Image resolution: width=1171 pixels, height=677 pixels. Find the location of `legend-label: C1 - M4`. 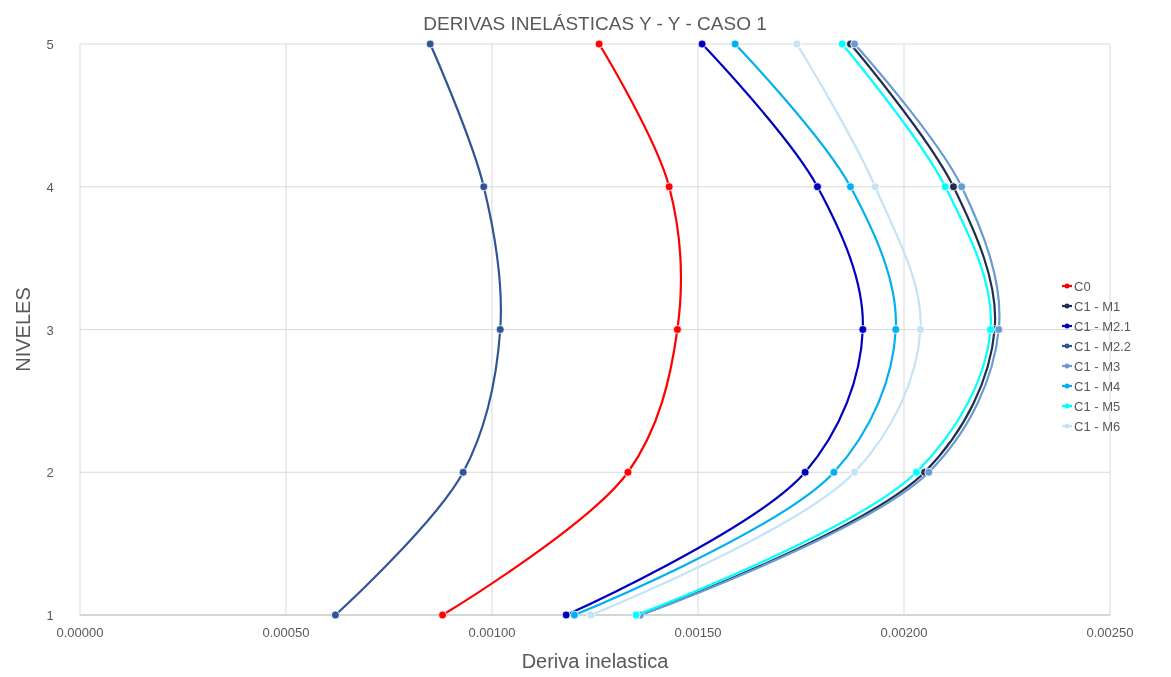

legend-label: C1 - M4 is located at coordinates (1097, 386).